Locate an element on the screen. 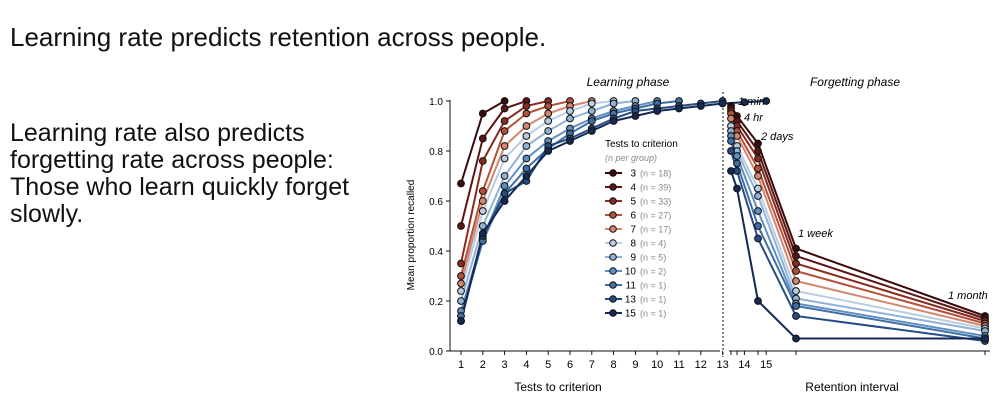 The image size is (996, 405). legend-series-n: (n = 5) is located at coordinates (653, 258).